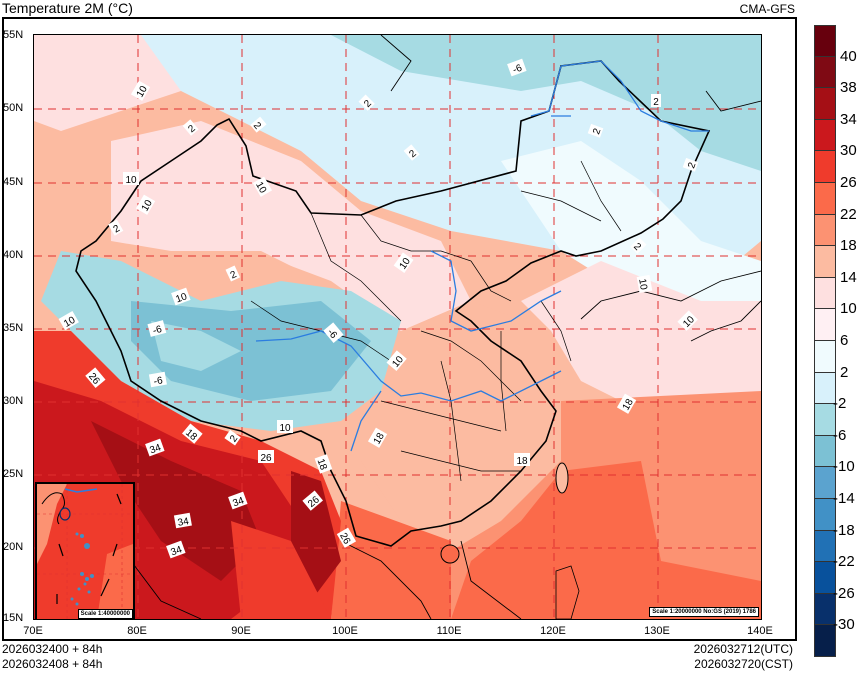 This screenshot has height=673, width=859. I want to click on latitude-label: 45N, so click(13, 182).